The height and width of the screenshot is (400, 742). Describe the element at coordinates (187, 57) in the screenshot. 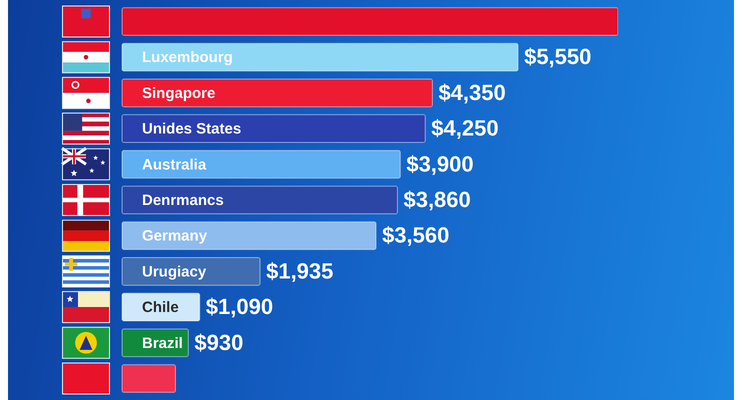

I see `y-tick-label: Luxembourg` at that location.